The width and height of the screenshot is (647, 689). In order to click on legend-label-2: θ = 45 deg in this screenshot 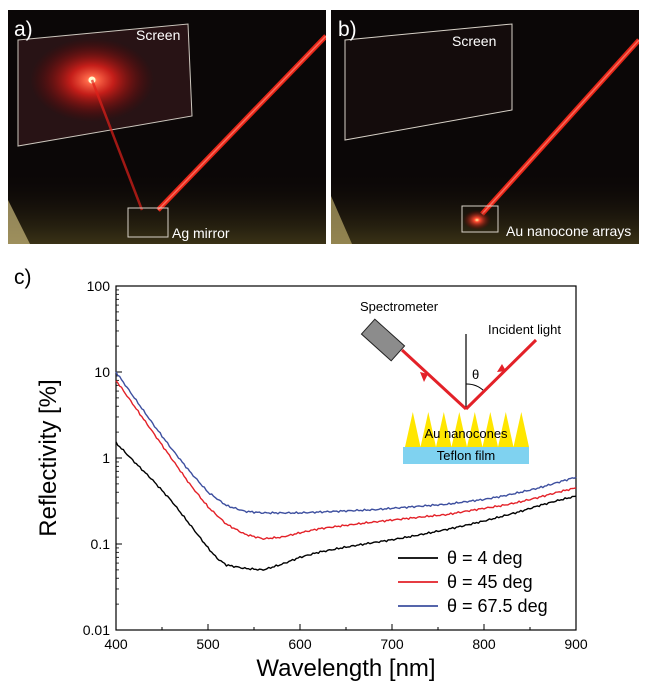, I will do `click(490, 582)`.